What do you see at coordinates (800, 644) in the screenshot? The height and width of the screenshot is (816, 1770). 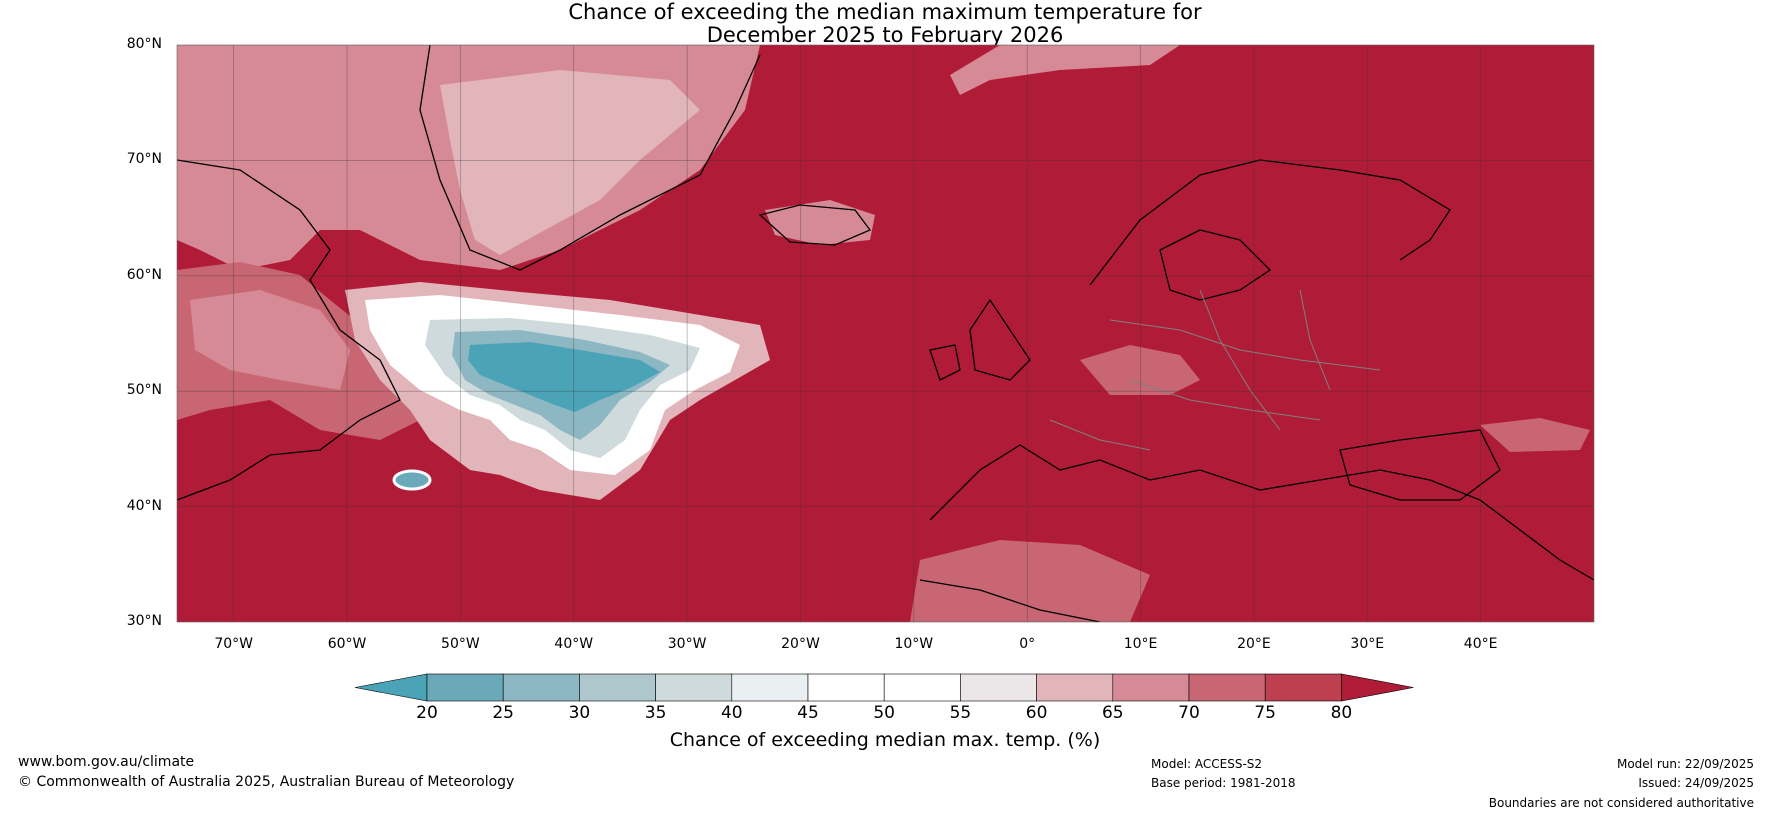 I see `longitude-label: 20°W` at bounding box center [800, 644].